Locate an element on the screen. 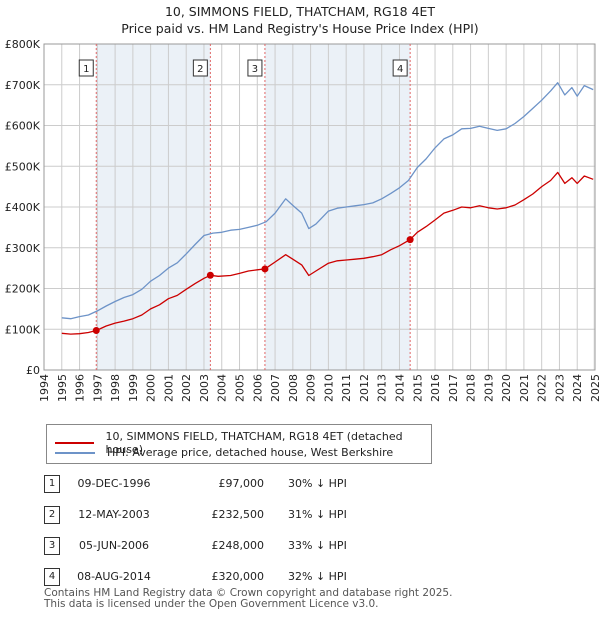  y-tick-label: £300K is located at coordinates (23, 248).